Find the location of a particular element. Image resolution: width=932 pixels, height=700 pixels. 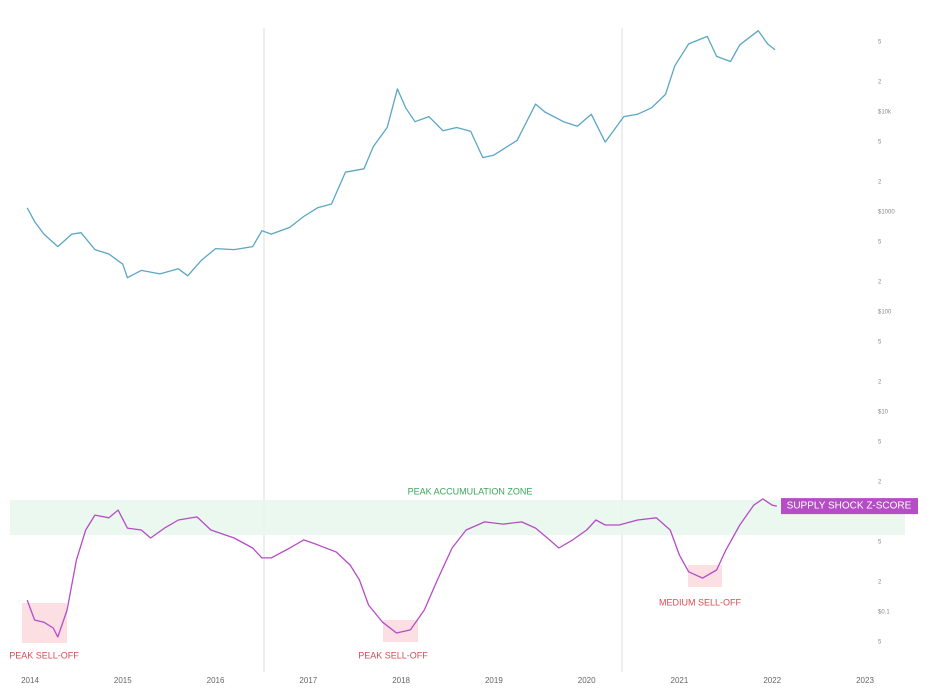

annotation: PEAK ACCUMULATION ZONE is located at coordinates (470, 491).